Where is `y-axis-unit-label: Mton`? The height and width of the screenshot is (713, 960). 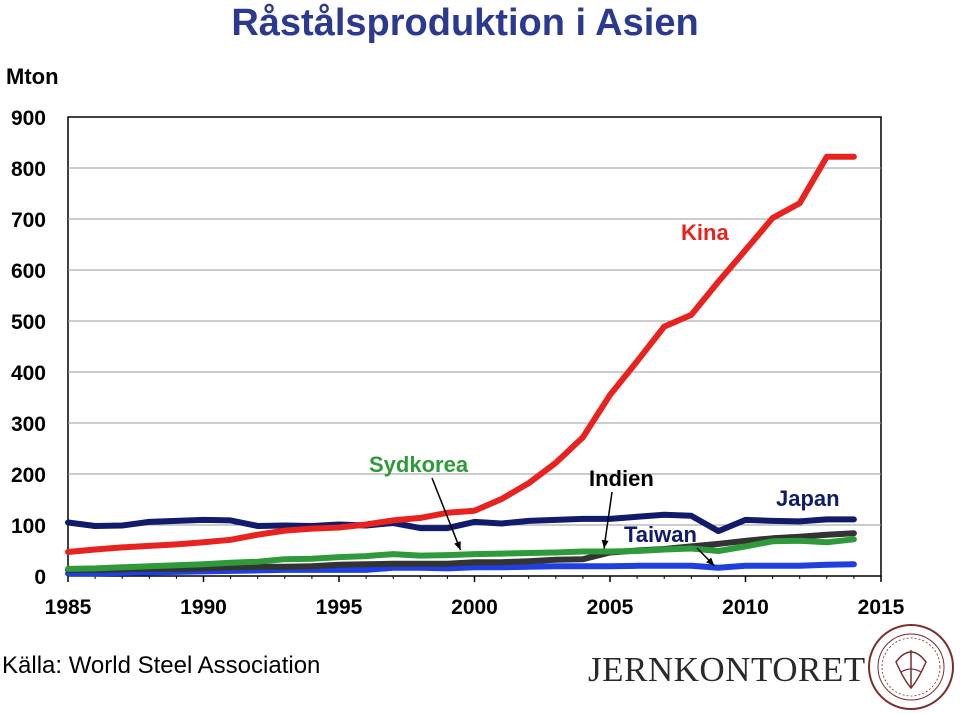 y-axis-unit-label: Mton is located at coordinates (32, 76).